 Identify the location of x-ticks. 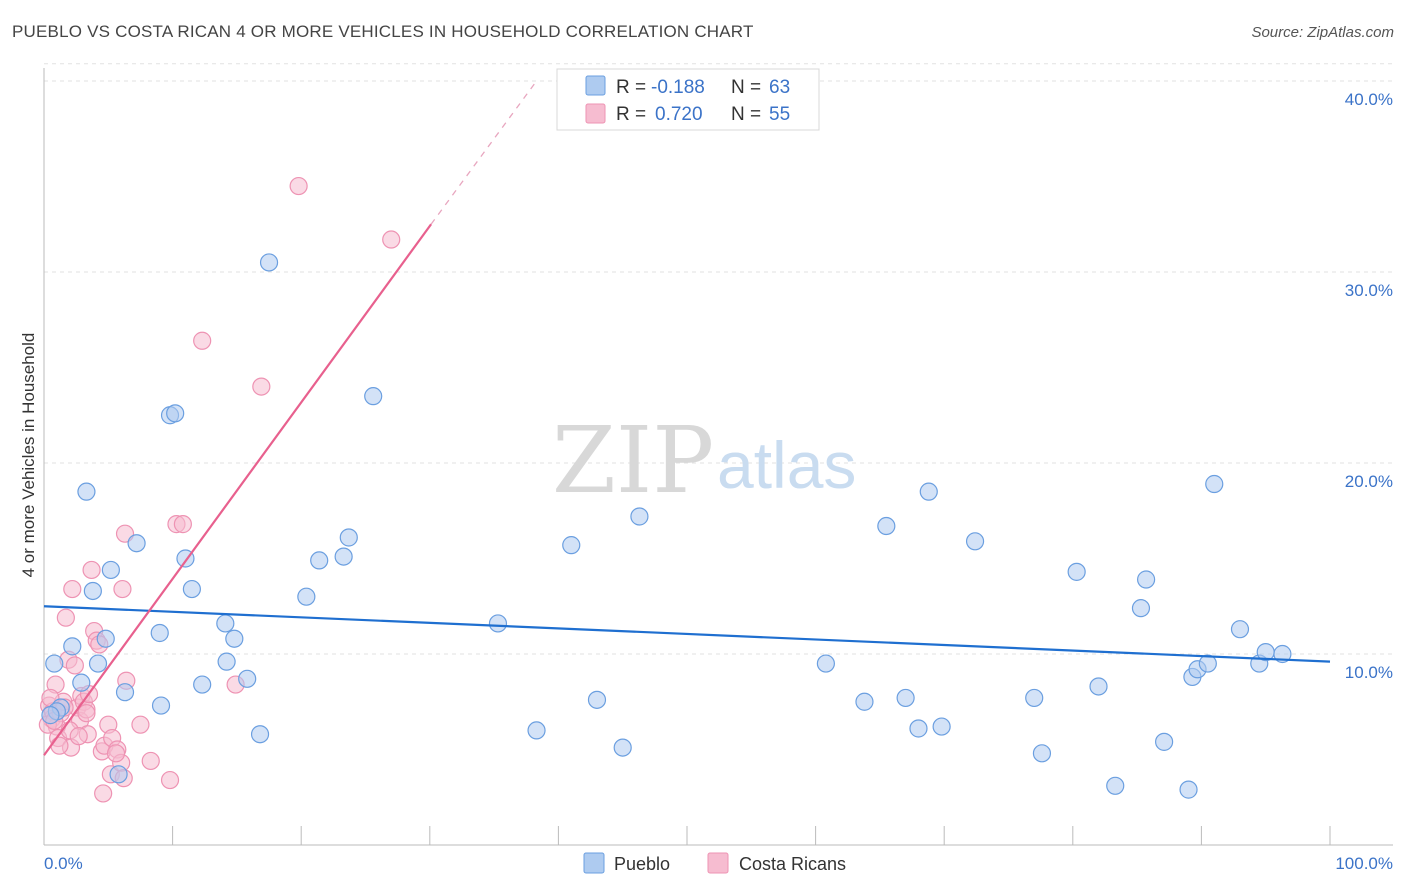
(751, 835).